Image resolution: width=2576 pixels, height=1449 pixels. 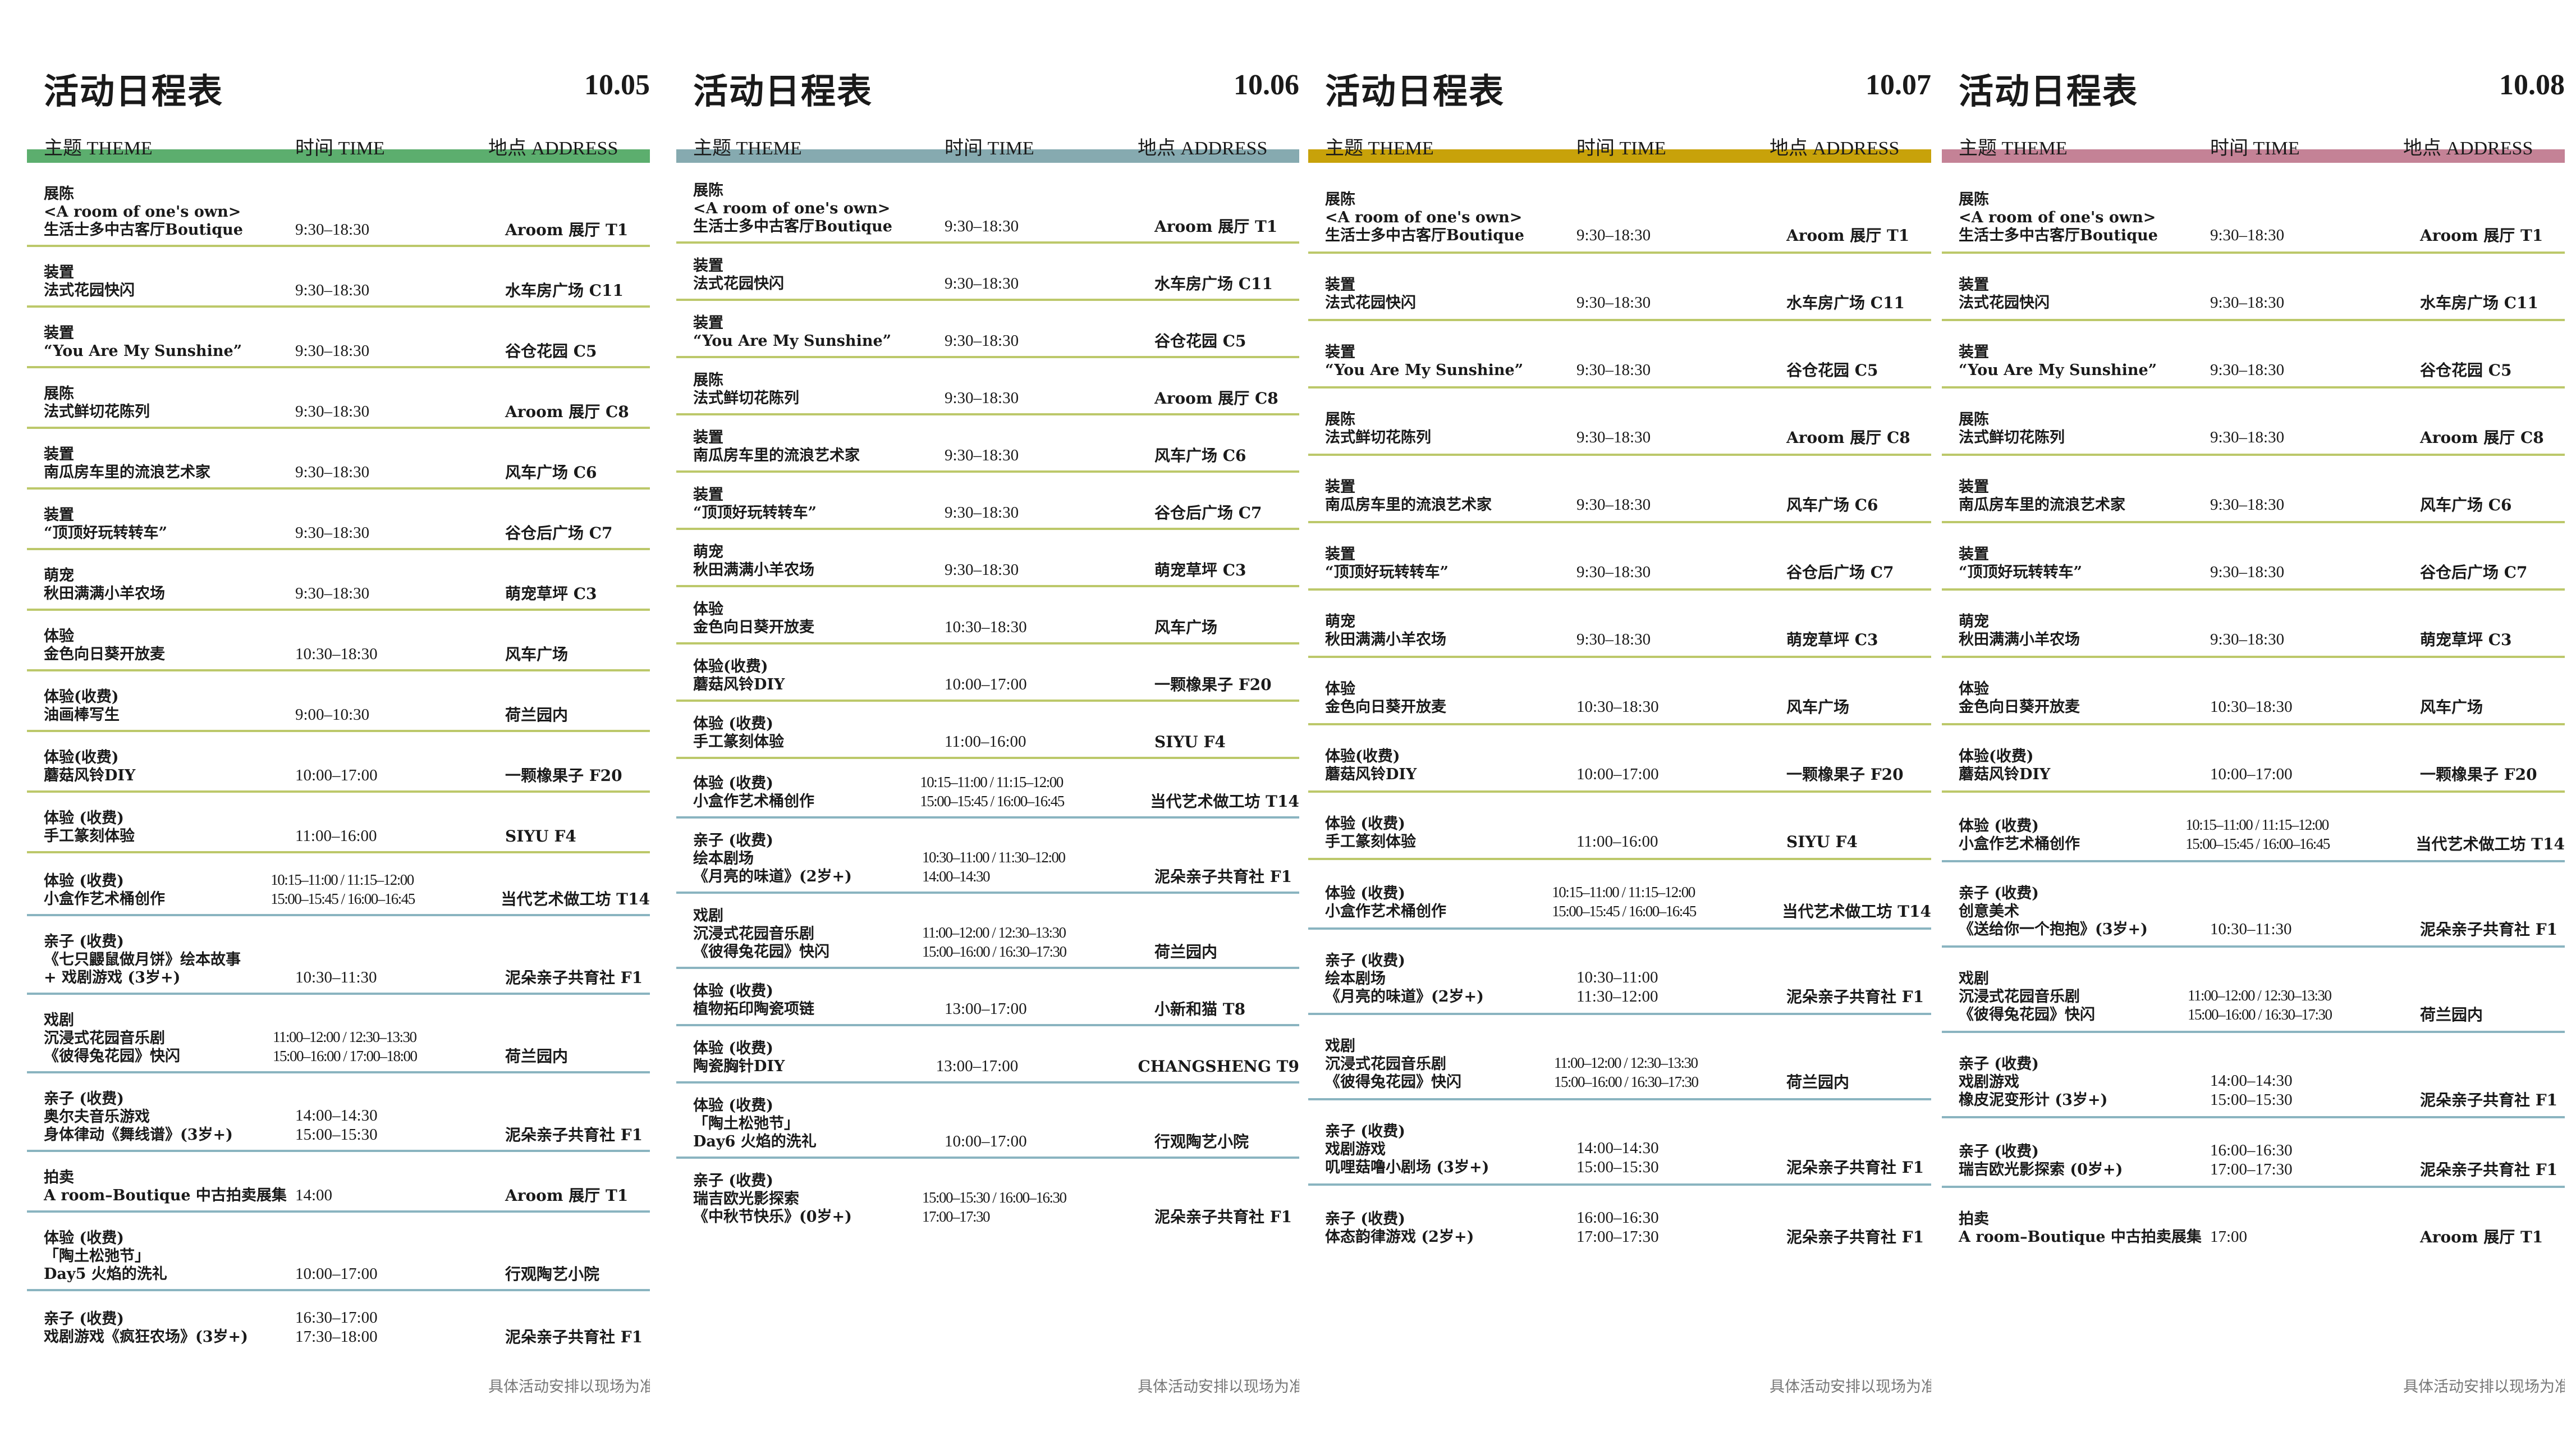 I want to click on activity-category: 展陈, so click(x=1340, y=200).